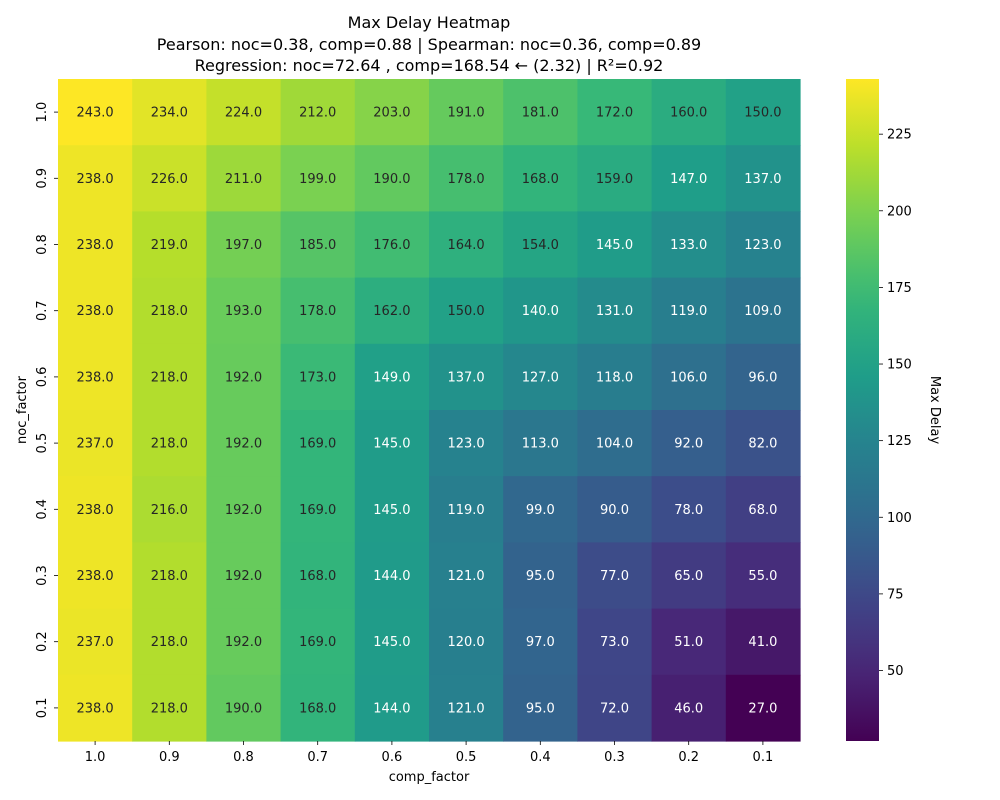 The height and width of the screenshot is (800, 1000). Describe the element at coordinates (688, 377) in the screenshot. I see `cell-value-label: 106.0` at that location.